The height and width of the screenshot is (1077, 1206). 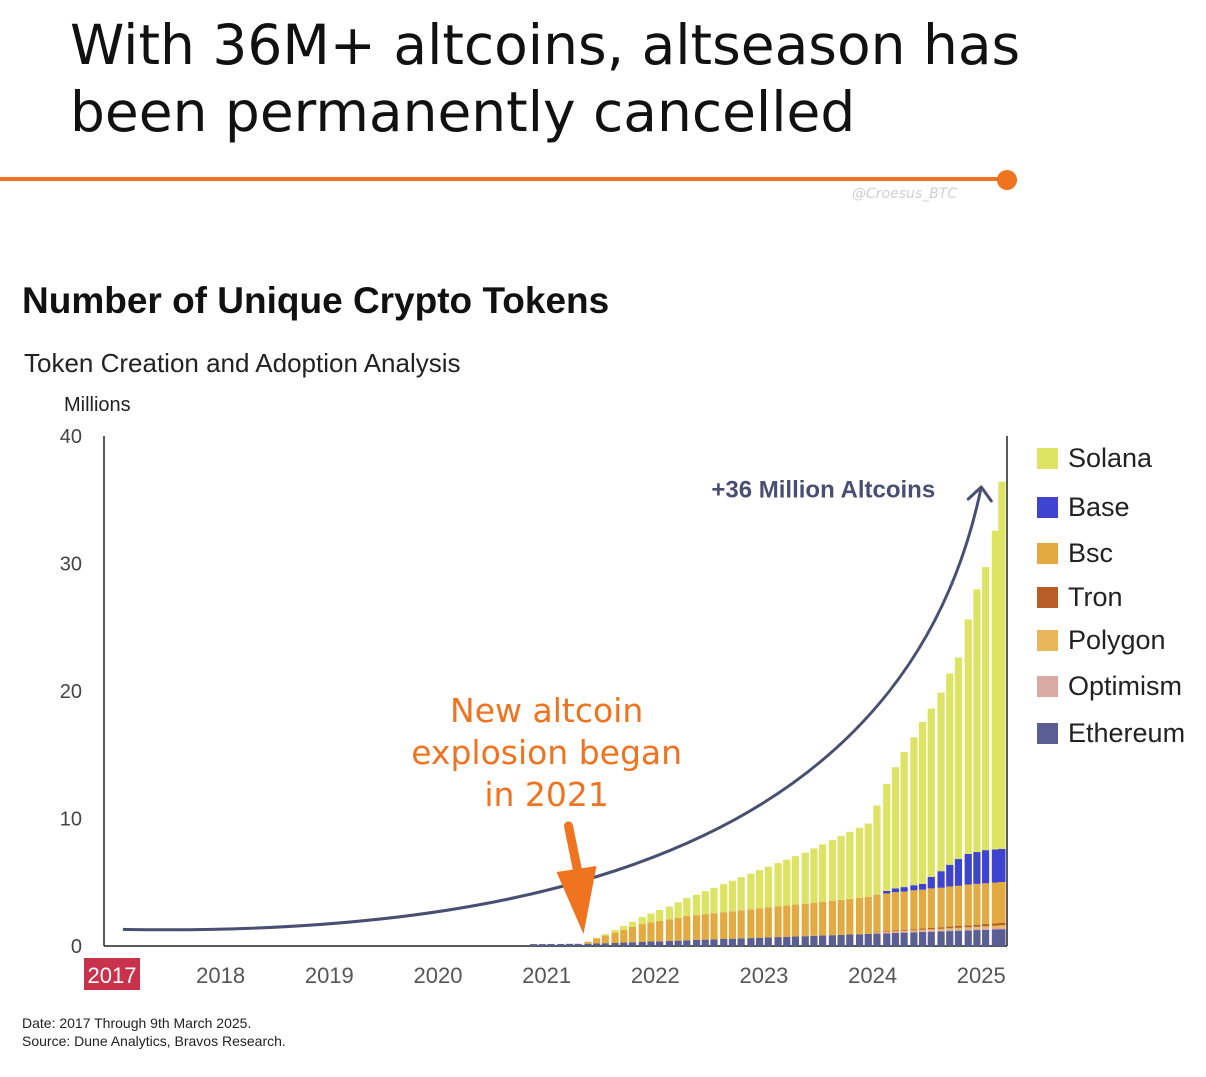 What do you see at coordinates (576, 900) in the screenshot?
I see `explosion-arrow-head` at bounding box center [576, 900].